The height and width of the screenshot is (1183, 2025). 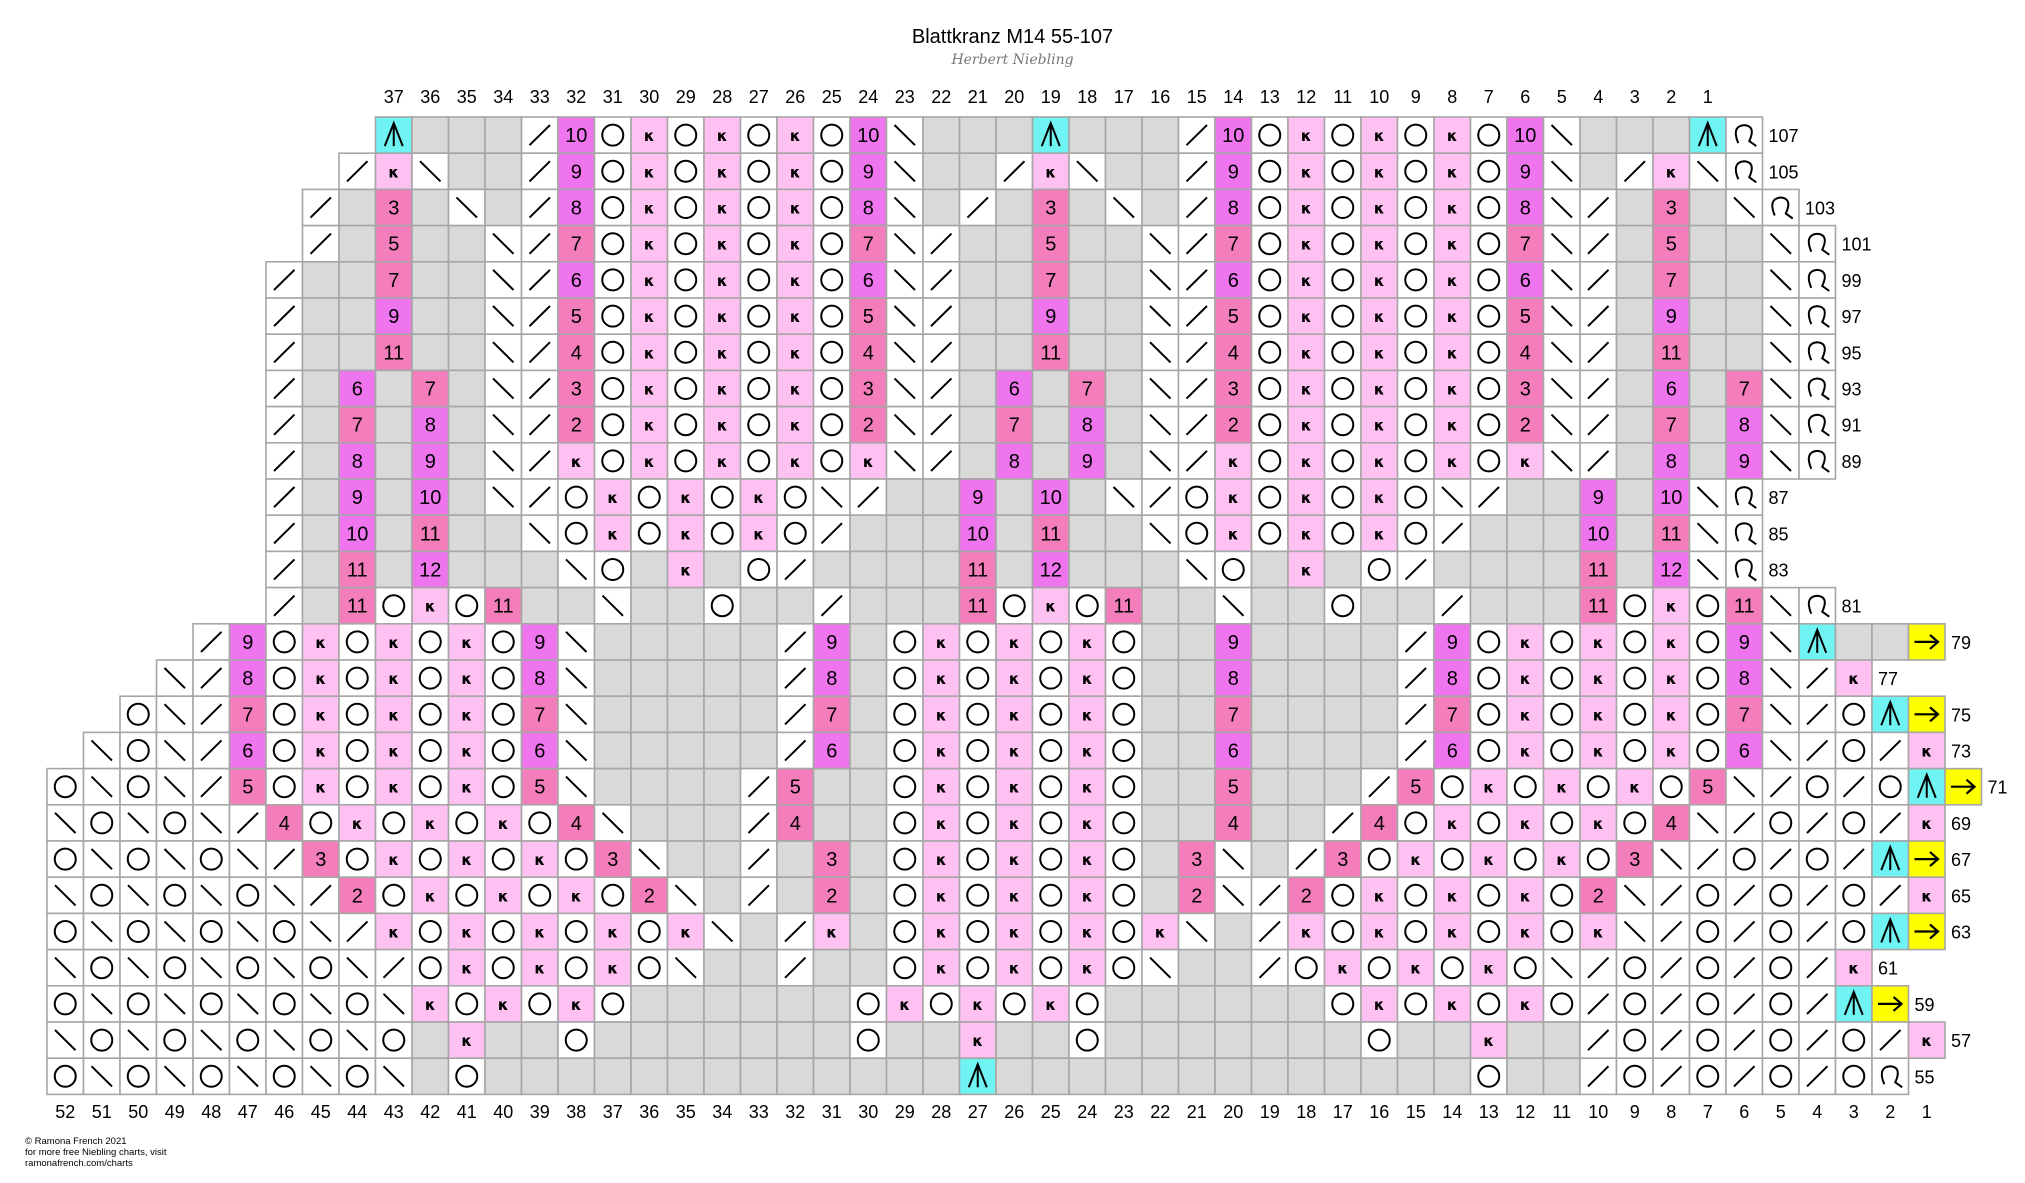 What do you see at coordinates (1525, 136) in the screenshot?
I see `repeat-count: 10` at bounding box center [1525, 136].